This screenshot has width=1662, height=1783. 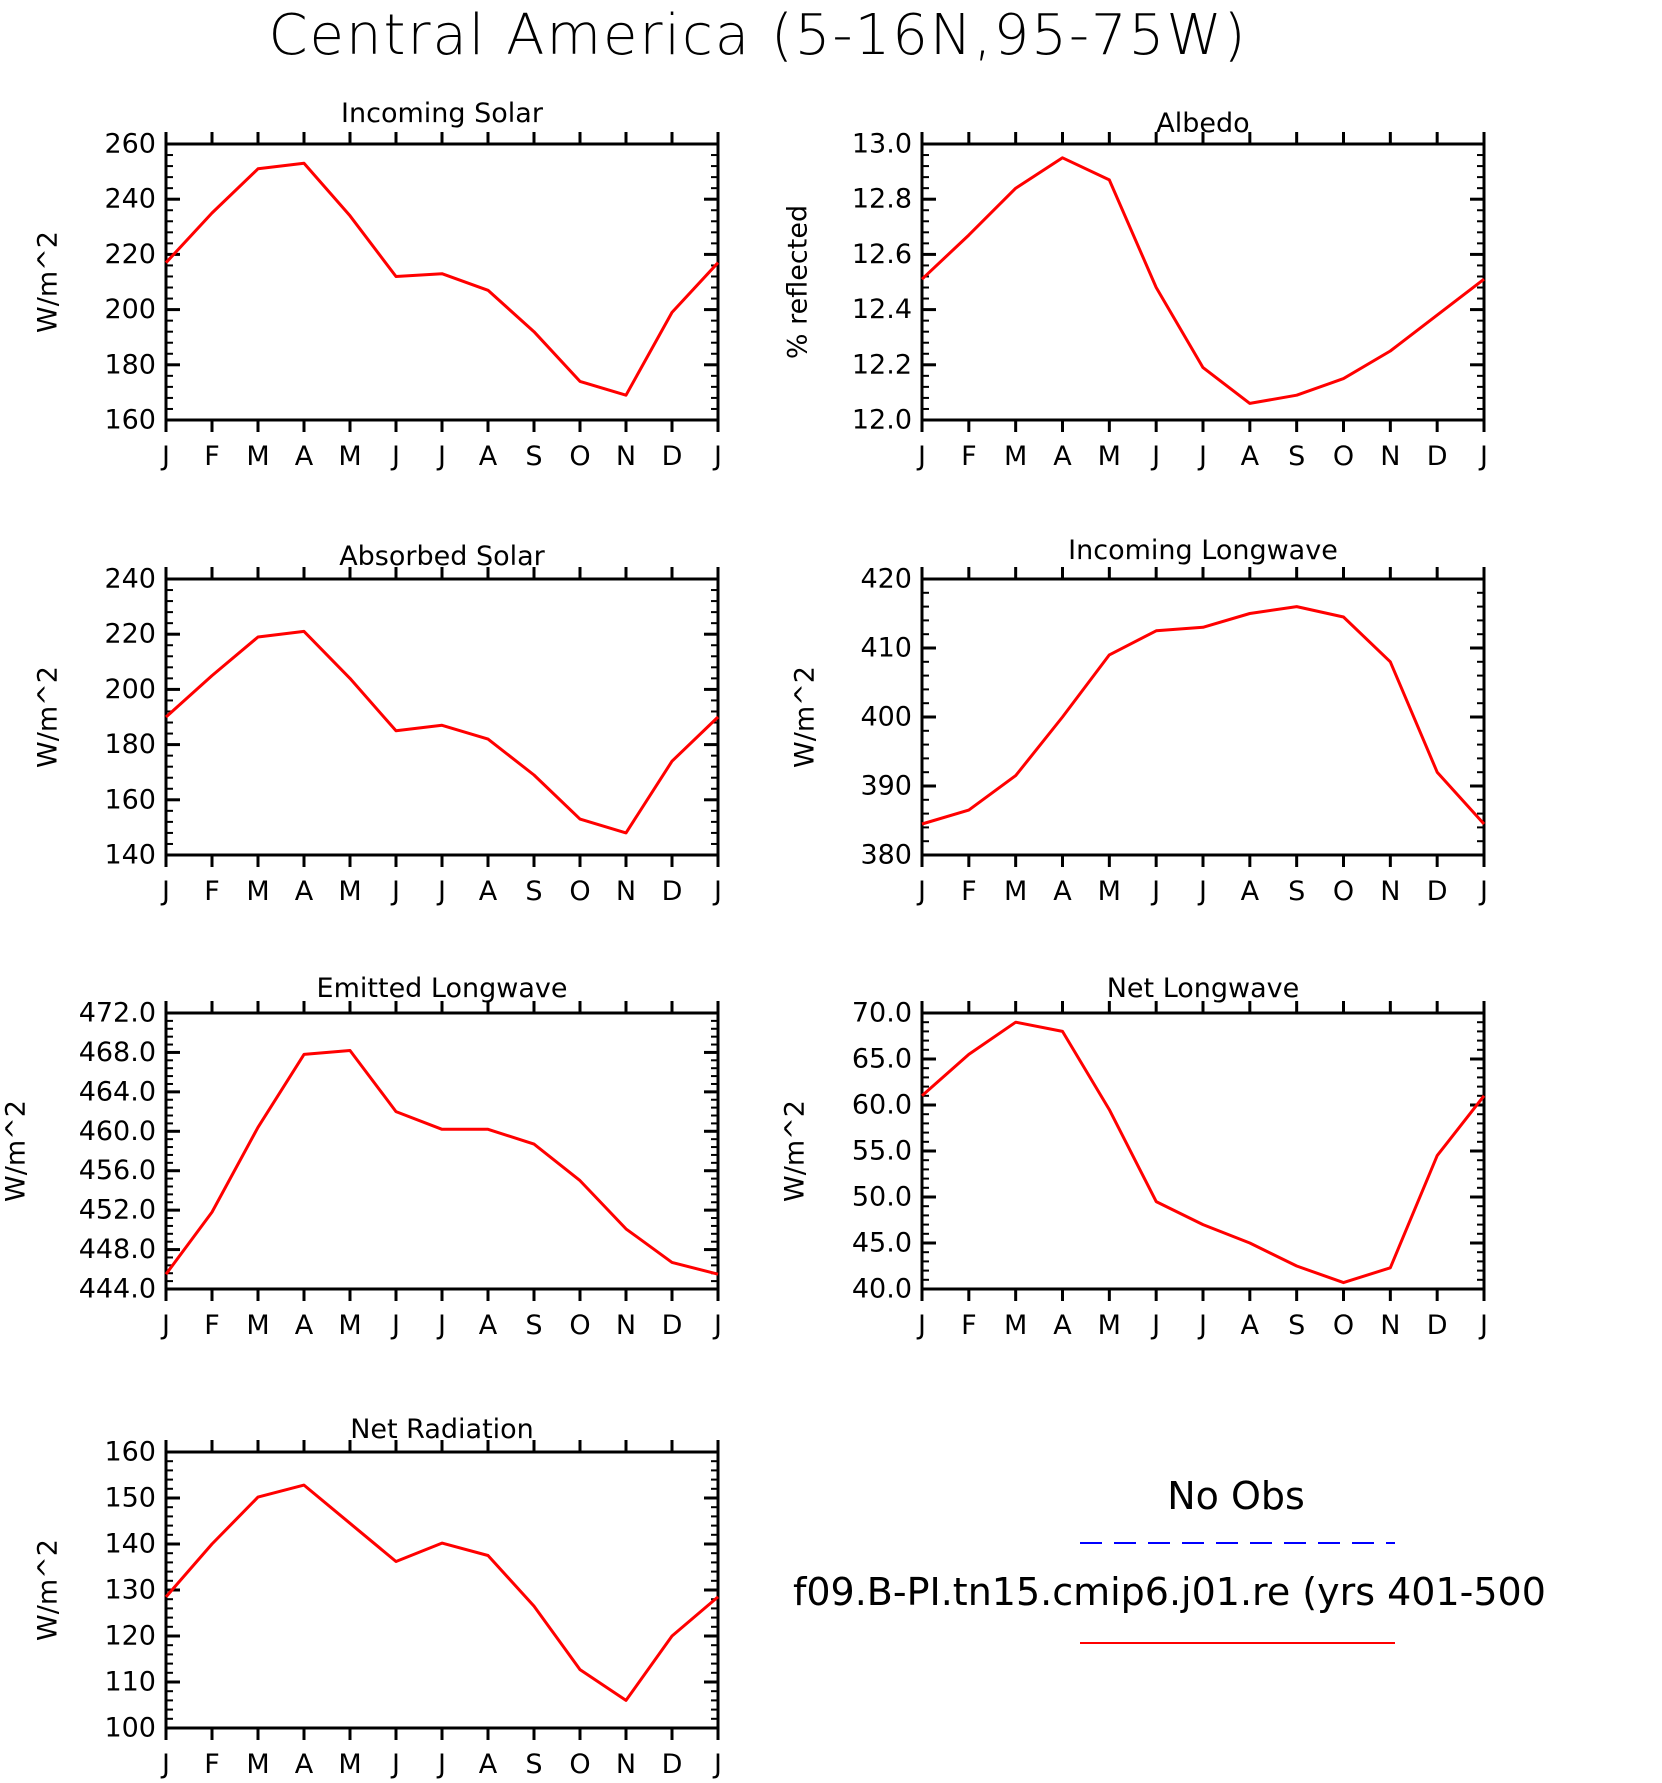 I want to click on y-tick-label: 130, so click(x=130, y=1590).